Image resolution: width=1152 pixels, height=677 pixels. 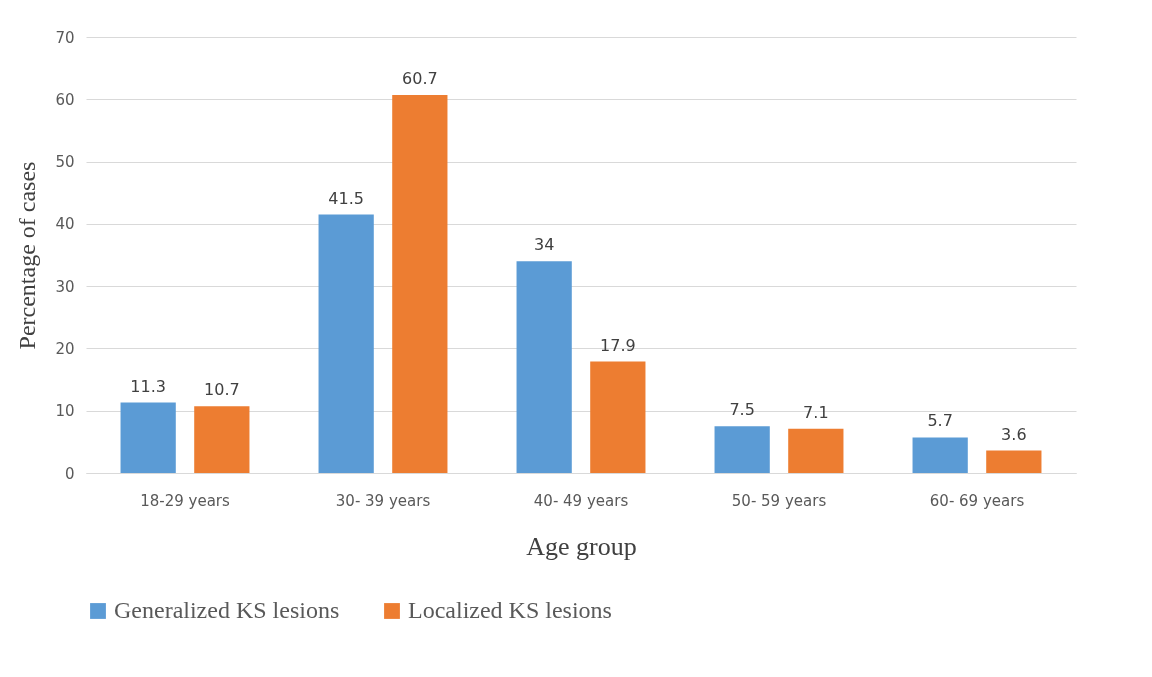 What do you see at coordinates (185, 500) in the screenshot?
I see `x-tick-label: 18-29 years` at bounding box center [185, 500].